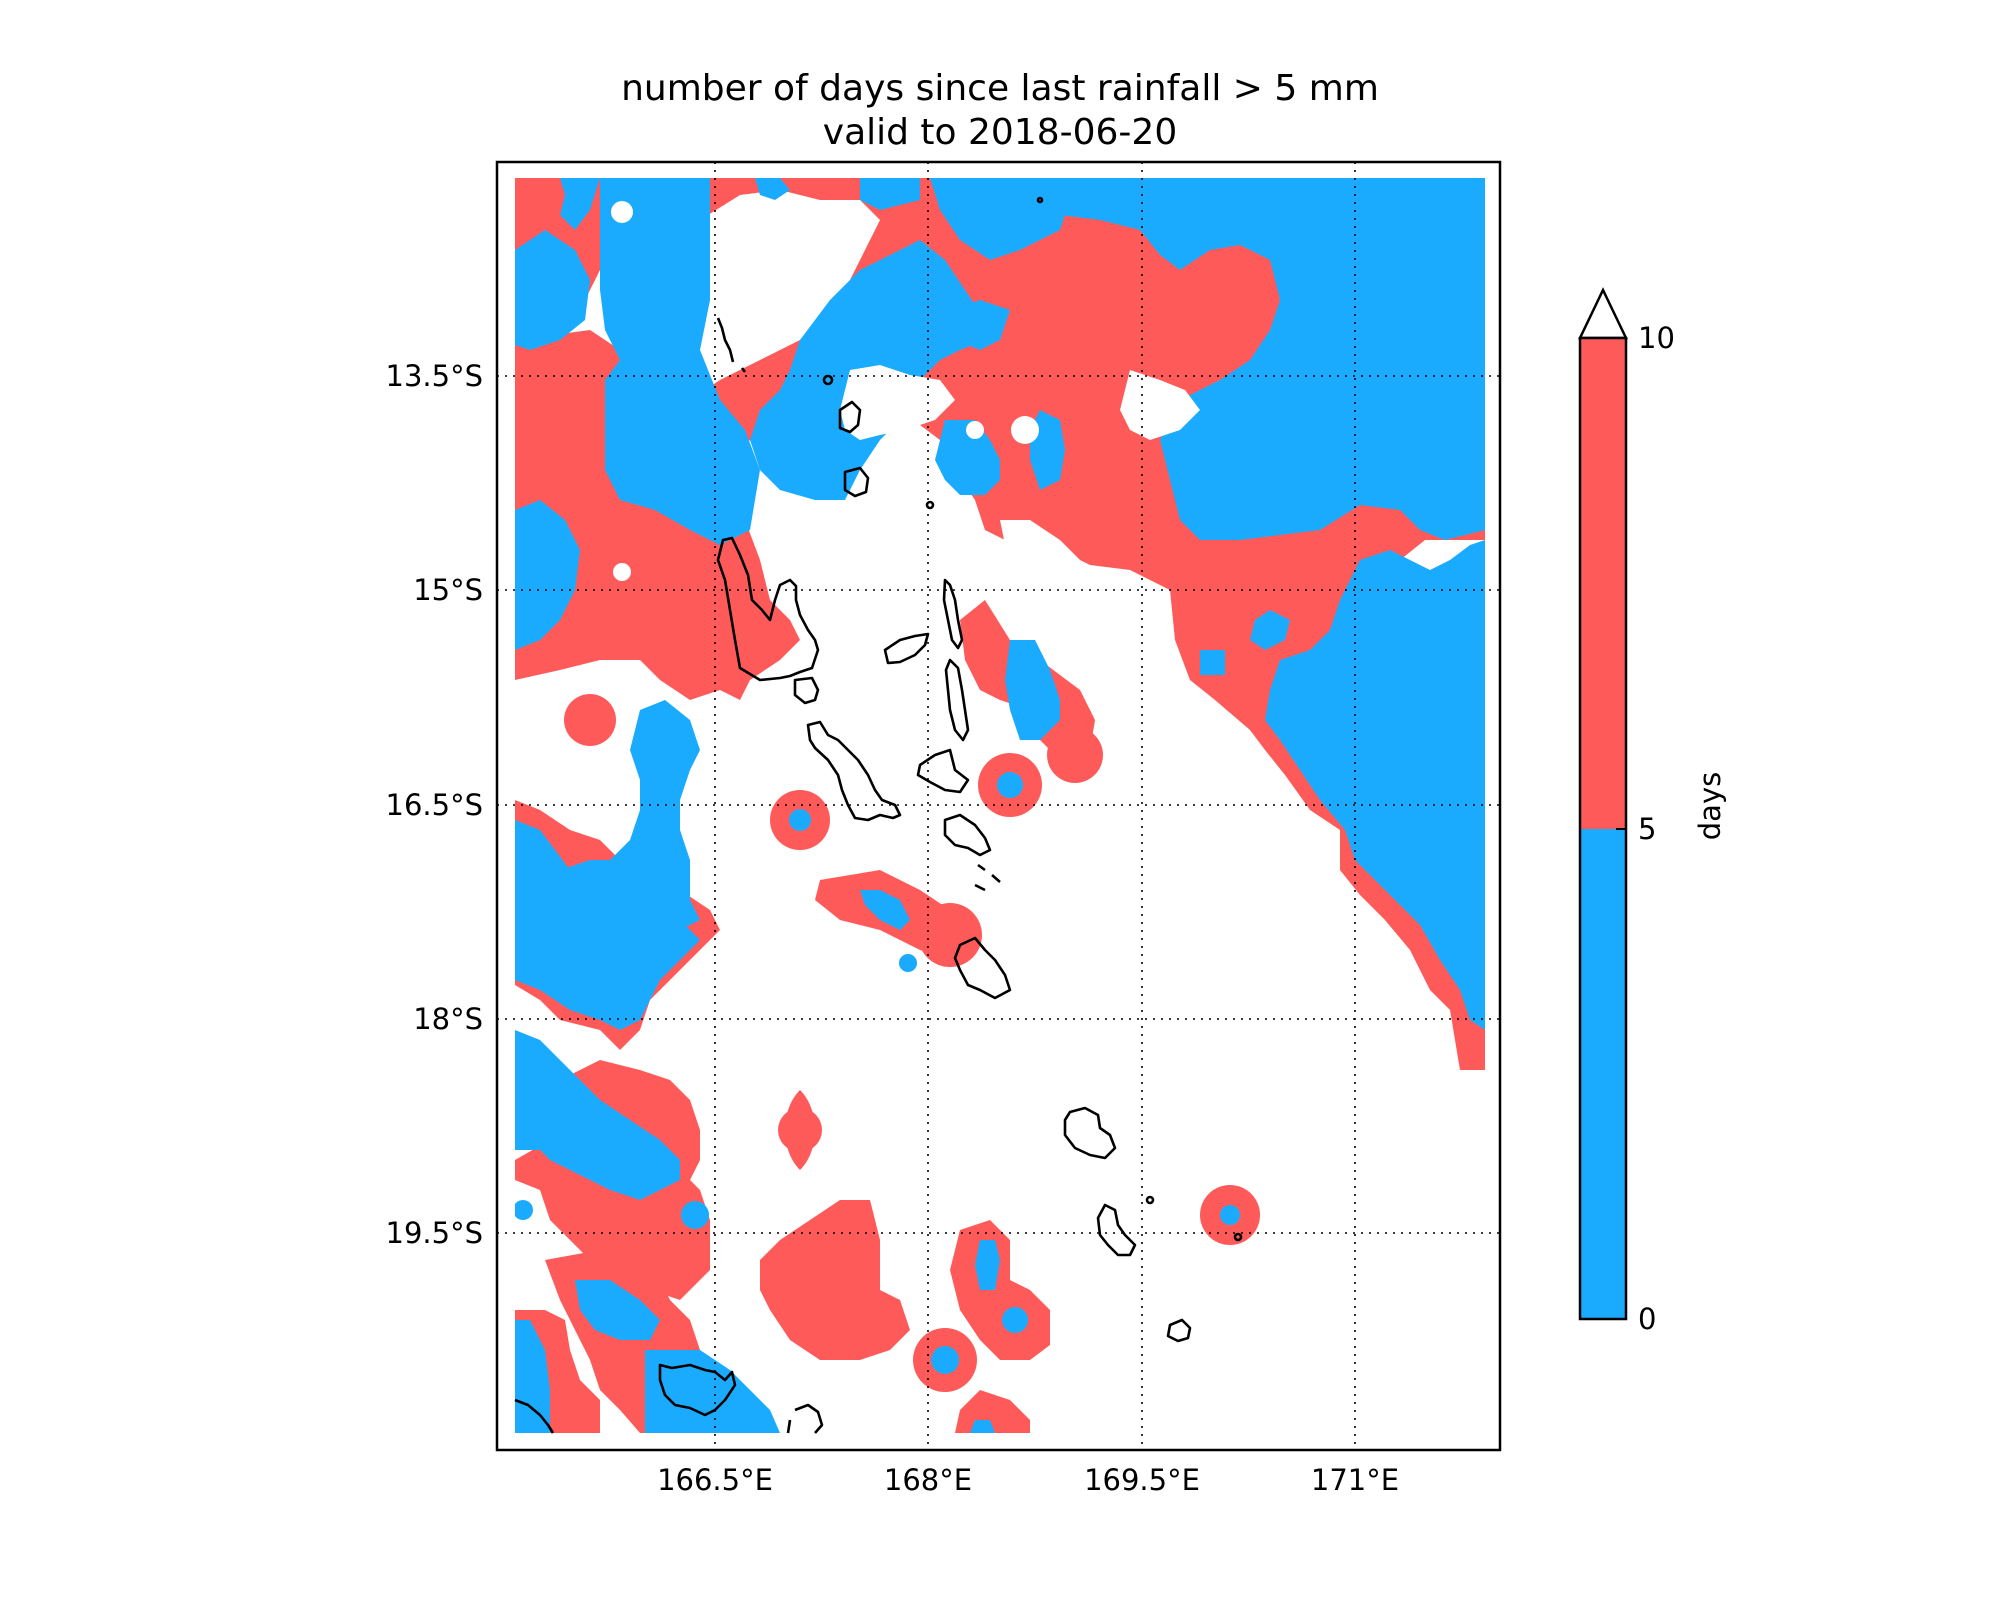 The width and height of the screenshot is (2000, 1600). What do you see at coordinates (715, 1480) in the screenshot?
I see `lon-tick-label: 166.5°E` at bounding box center [715, 1480].